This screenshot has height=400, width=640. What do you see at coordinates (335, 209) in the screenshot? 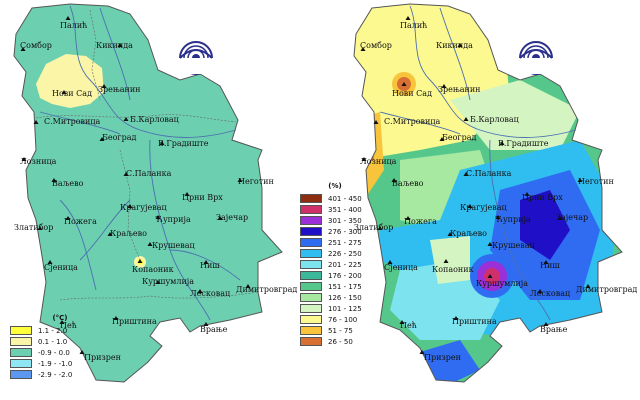
I see `precipitation-legend-row: 351 - 400` at bounding box center [335, 209].